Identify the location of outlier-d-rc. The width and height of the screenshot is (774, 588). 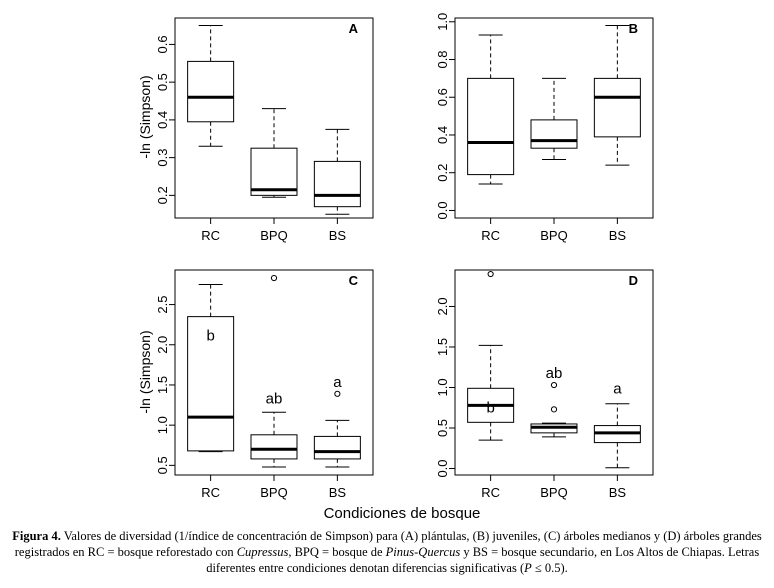
(490, 274).